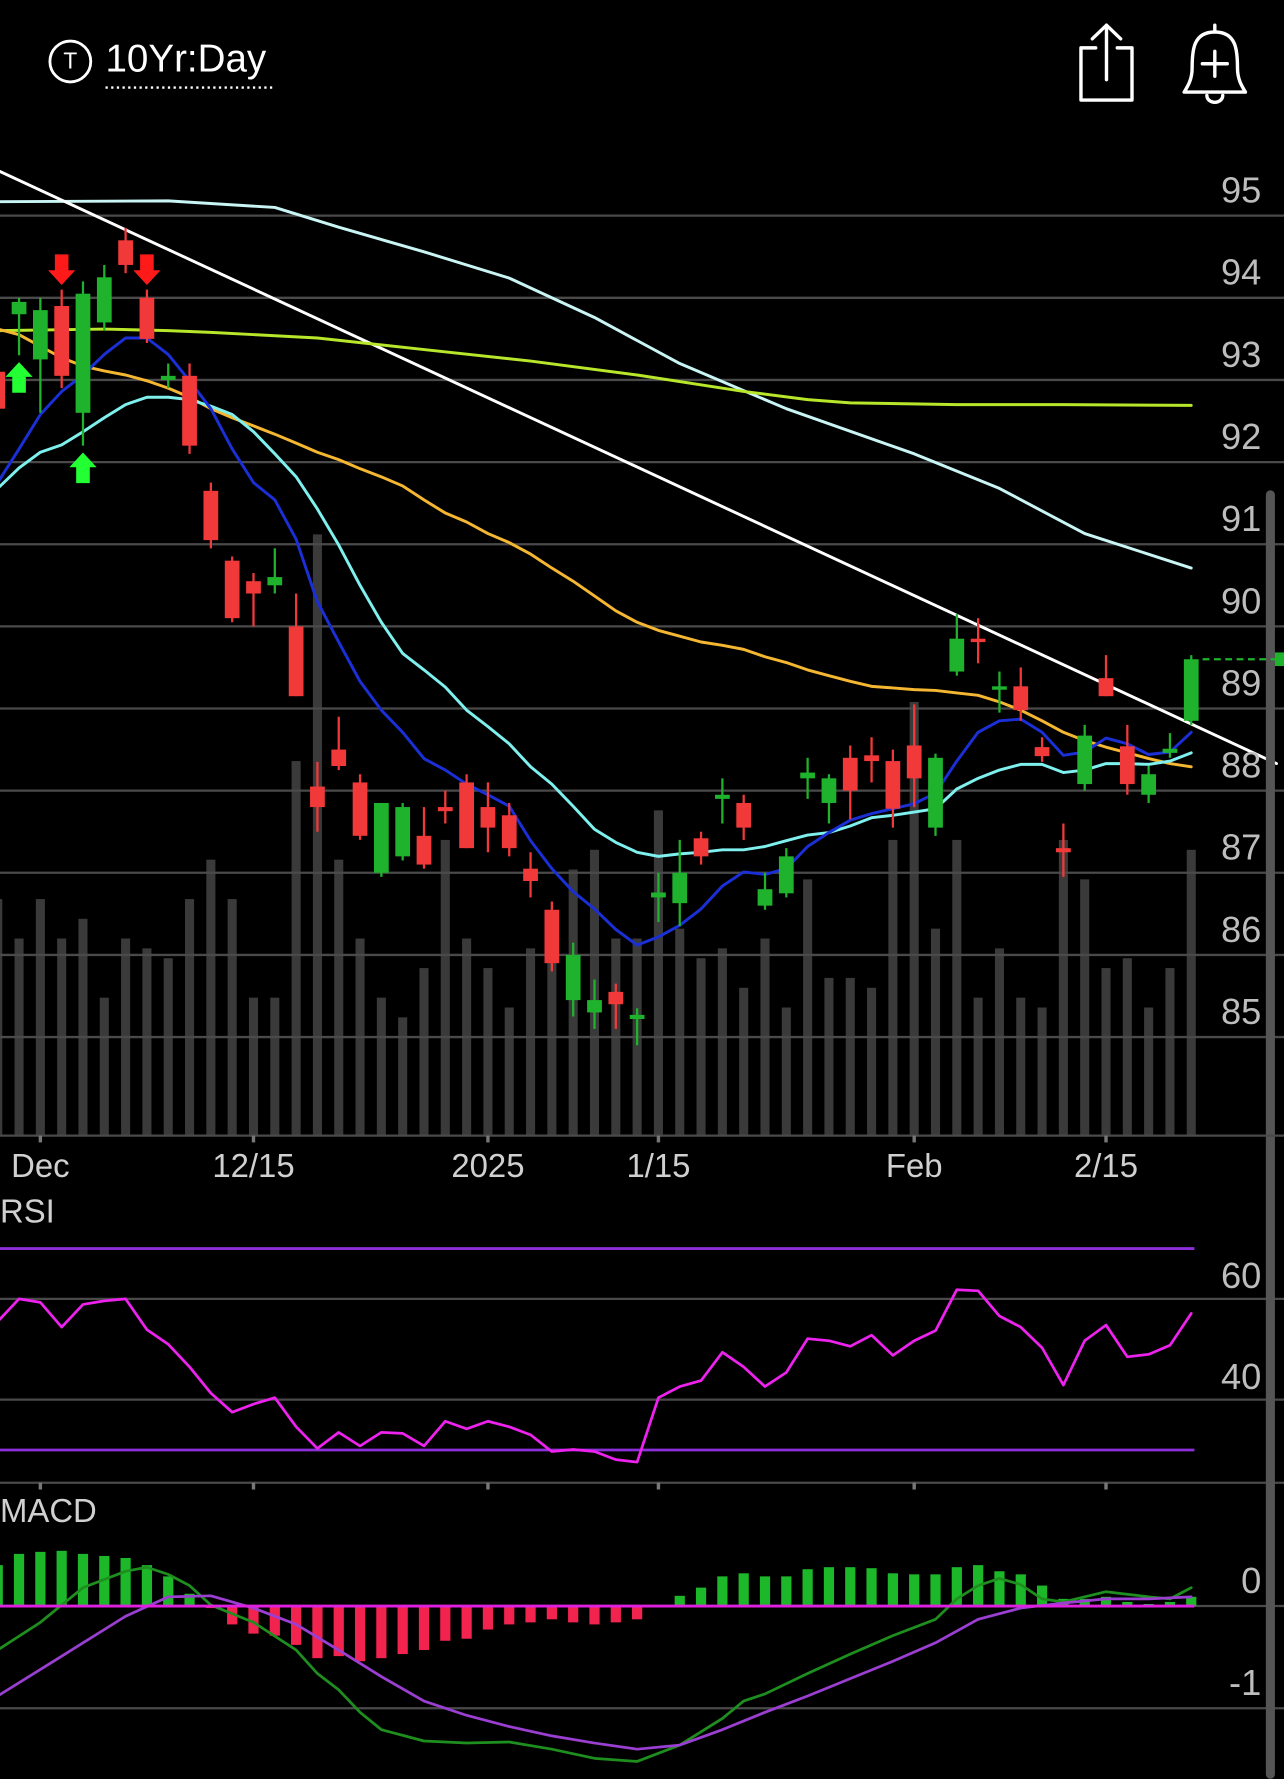  I want to click on x-tick-label: 2/15, so click(1106, 1165).